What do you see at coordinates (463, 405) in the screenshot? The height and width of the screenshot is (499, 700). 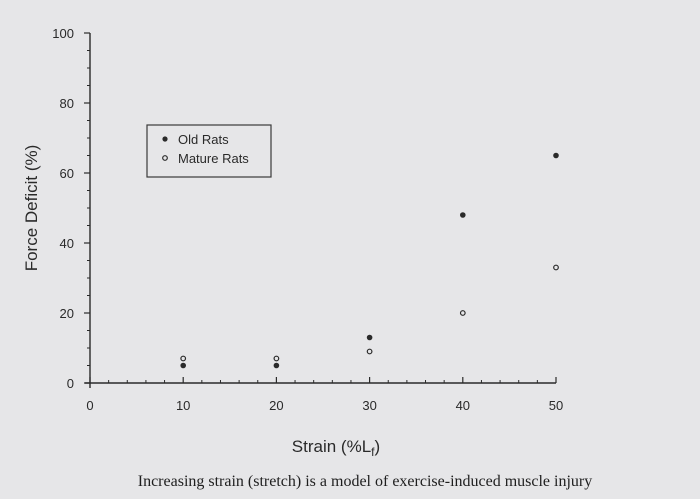 I see `x-tick-label-40: 40` at bounding box center [463, 405].